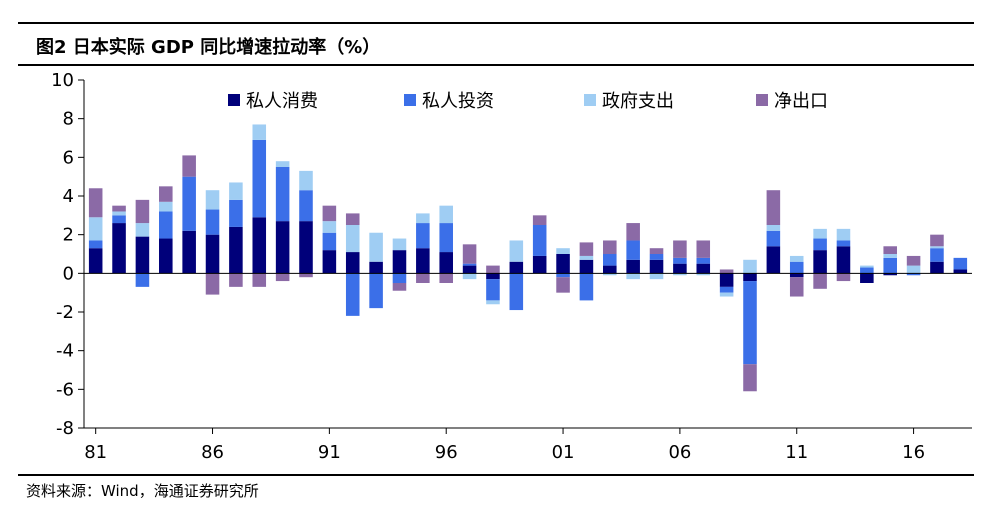 The image size is (1000, 512). Describe the element at coordinates (95, 452) in the screenshot. I see `x-tick-label: 81` at that location.